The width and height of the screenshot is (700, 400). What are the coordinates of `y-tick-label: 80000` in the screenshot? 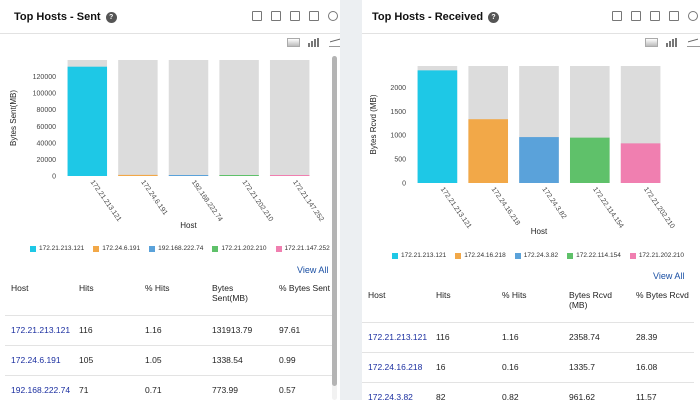 It's located at (47, 110).